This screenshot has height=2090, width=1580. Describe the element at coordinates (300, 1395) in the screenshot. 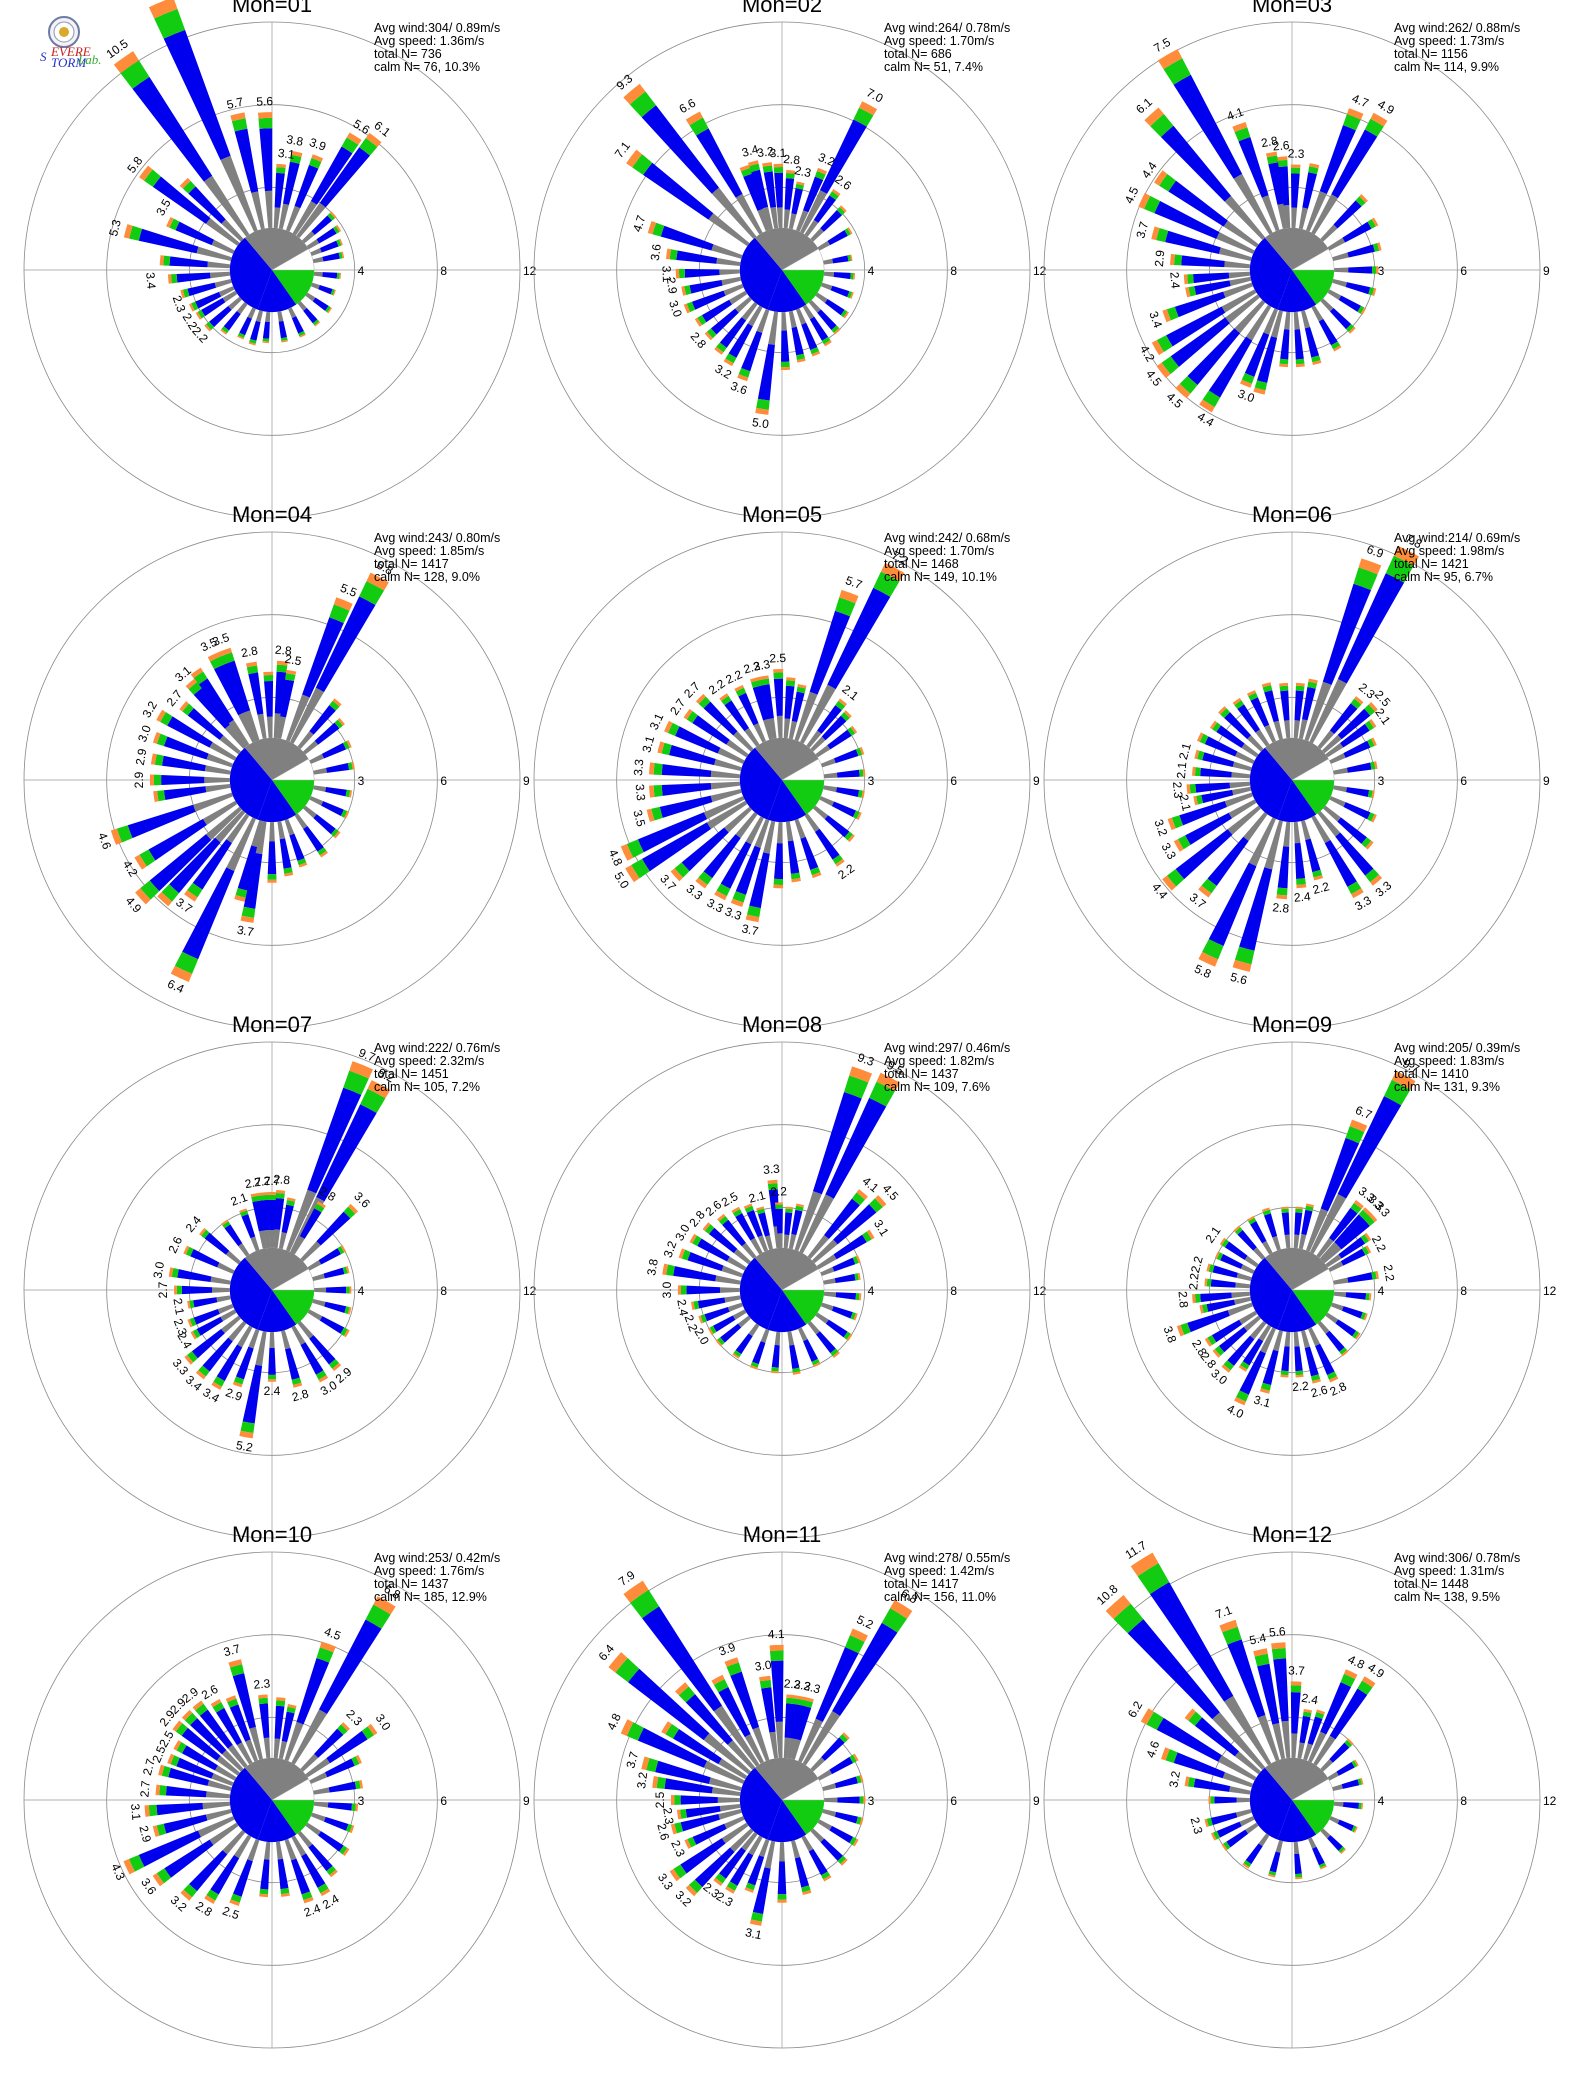

I see `bar-value-label: 2.8` at that location.